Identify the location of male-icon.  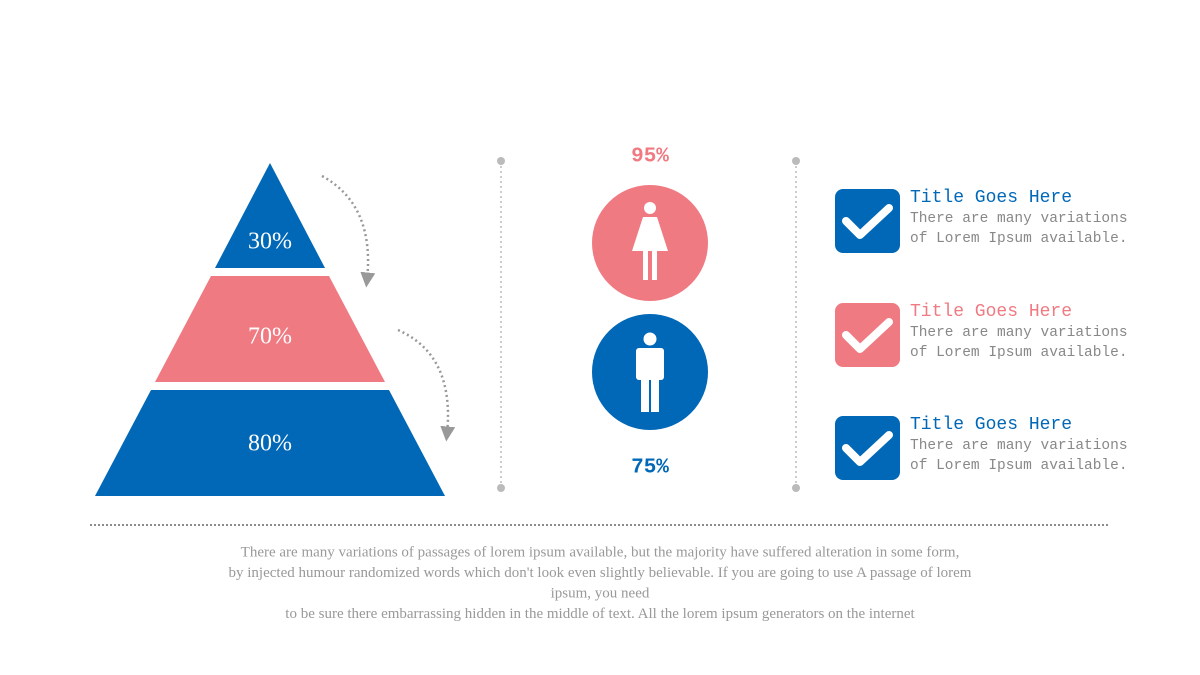
(650, 372).